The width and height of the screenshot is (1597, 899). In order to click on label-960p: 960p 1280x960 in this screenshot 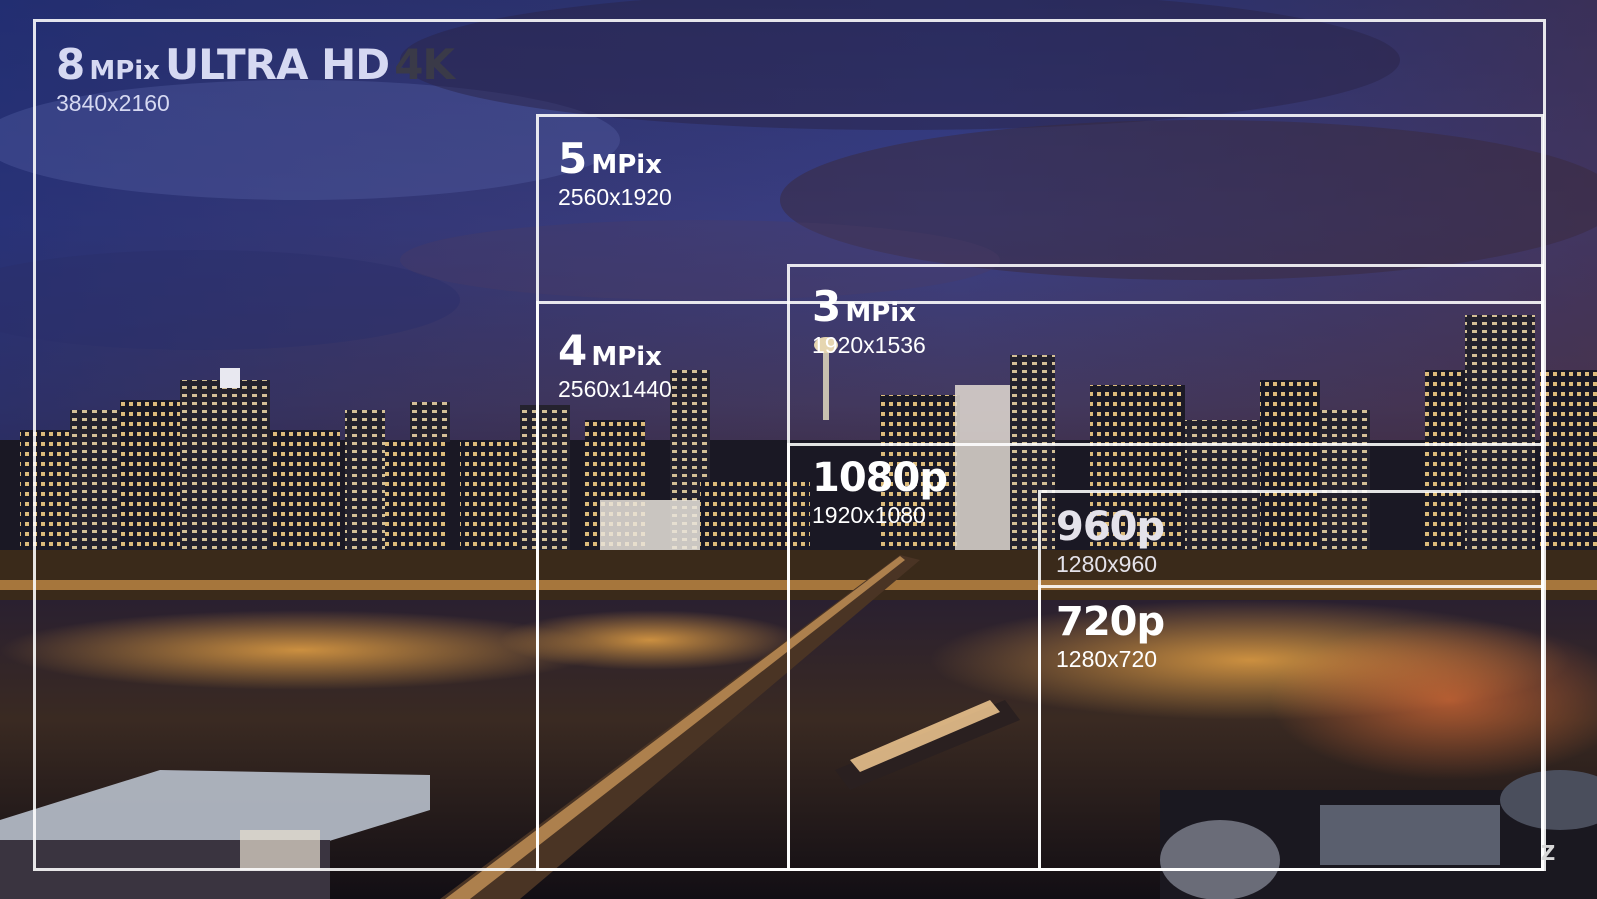, I will do `click(1110, 540)`.